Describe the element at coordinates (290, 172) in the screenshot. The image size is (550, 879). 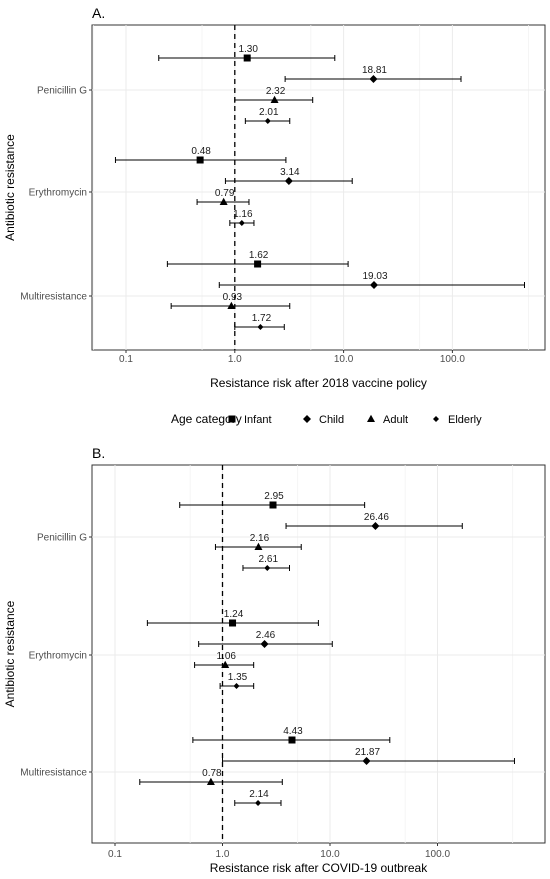
I see `data-label: 3.14` at that location.